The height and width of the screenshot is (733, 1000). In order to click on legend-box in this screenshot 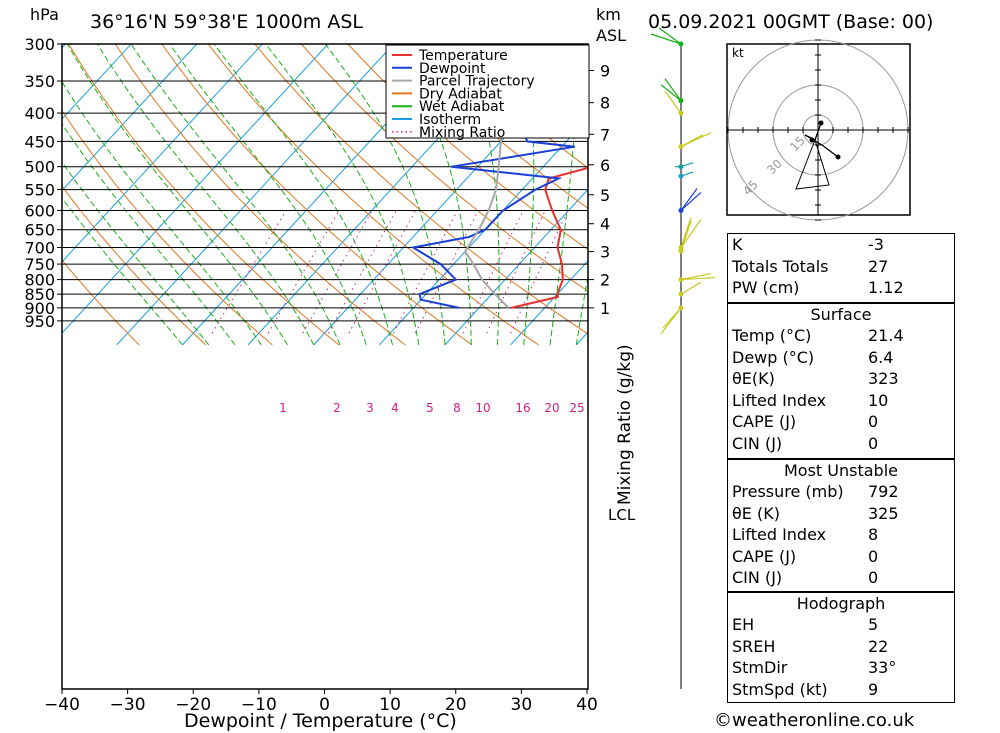, I will do `click(487, 91)`.